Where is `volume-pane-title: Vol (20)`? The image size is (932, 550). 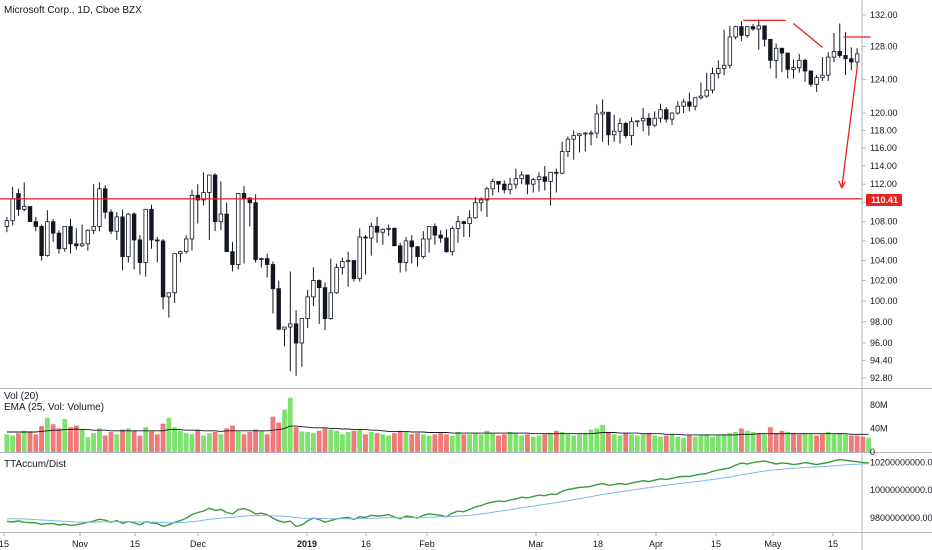 volume-pane-title: Vol (20) is located at coordinates (21, 396).